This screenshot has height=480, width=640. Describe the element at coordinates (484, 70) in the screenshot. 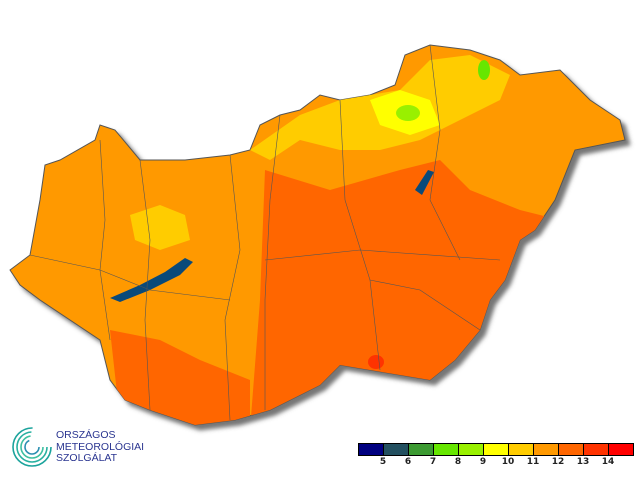

I see `bukk-peak` at that location.